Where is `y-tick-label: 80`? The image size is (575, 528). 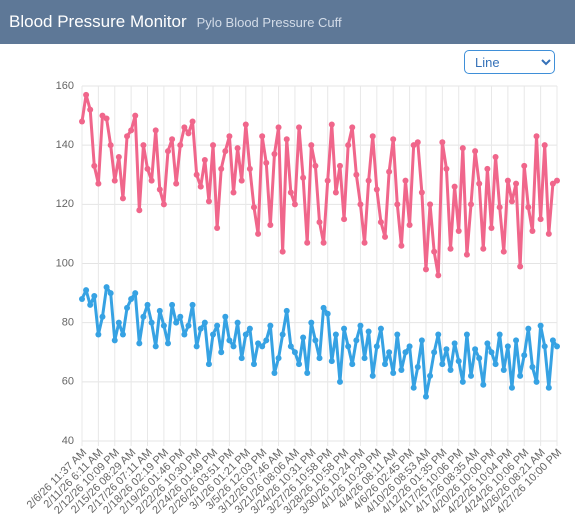
y-tick-label: 80 is located at coordinates (68, 323).